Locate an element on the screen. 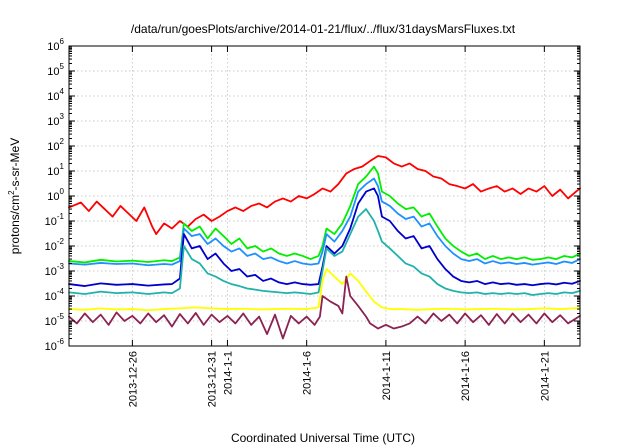  y-axis-label: protons/cm2-s-sr-MeV is located at coordinates (14, 196).